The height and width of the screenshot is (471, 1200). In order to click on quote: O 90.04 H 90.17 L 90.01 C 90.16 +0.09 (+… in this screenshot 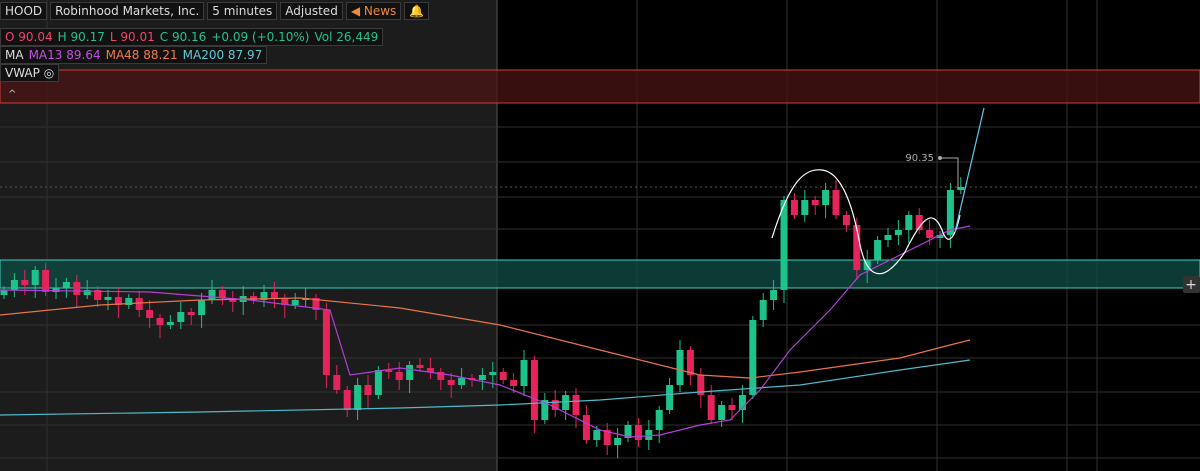, I will do `click(192, 37)`.